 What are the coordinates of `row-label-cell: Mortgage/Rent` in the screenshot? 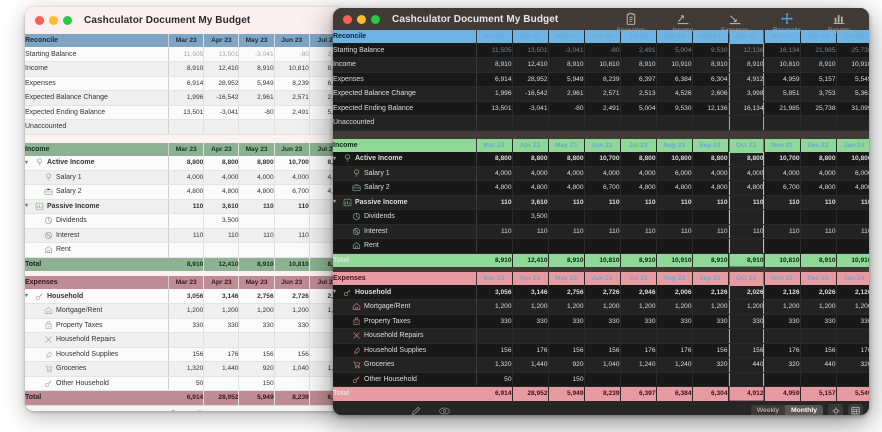 It's located at (405, 307).